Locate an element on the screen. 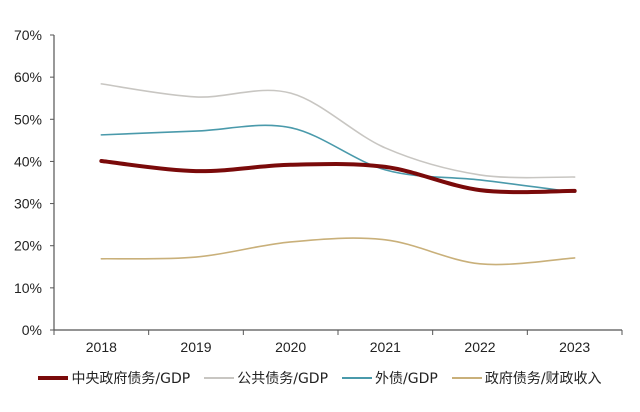 This screenshot has height=412, width=640. x-tick-label: 2019 is located at coordinates (195, 347).